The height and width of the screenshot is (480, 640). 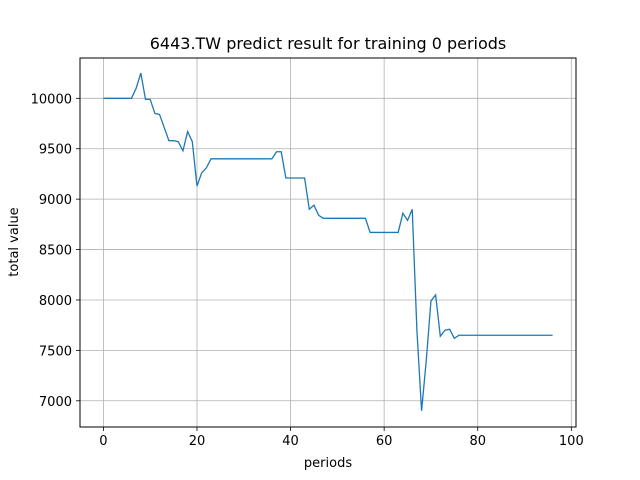 What do you see at coordinates (55, 402) in the screenshot?
I see `y-tick-label: 7000` at bounding box center [55, 402].